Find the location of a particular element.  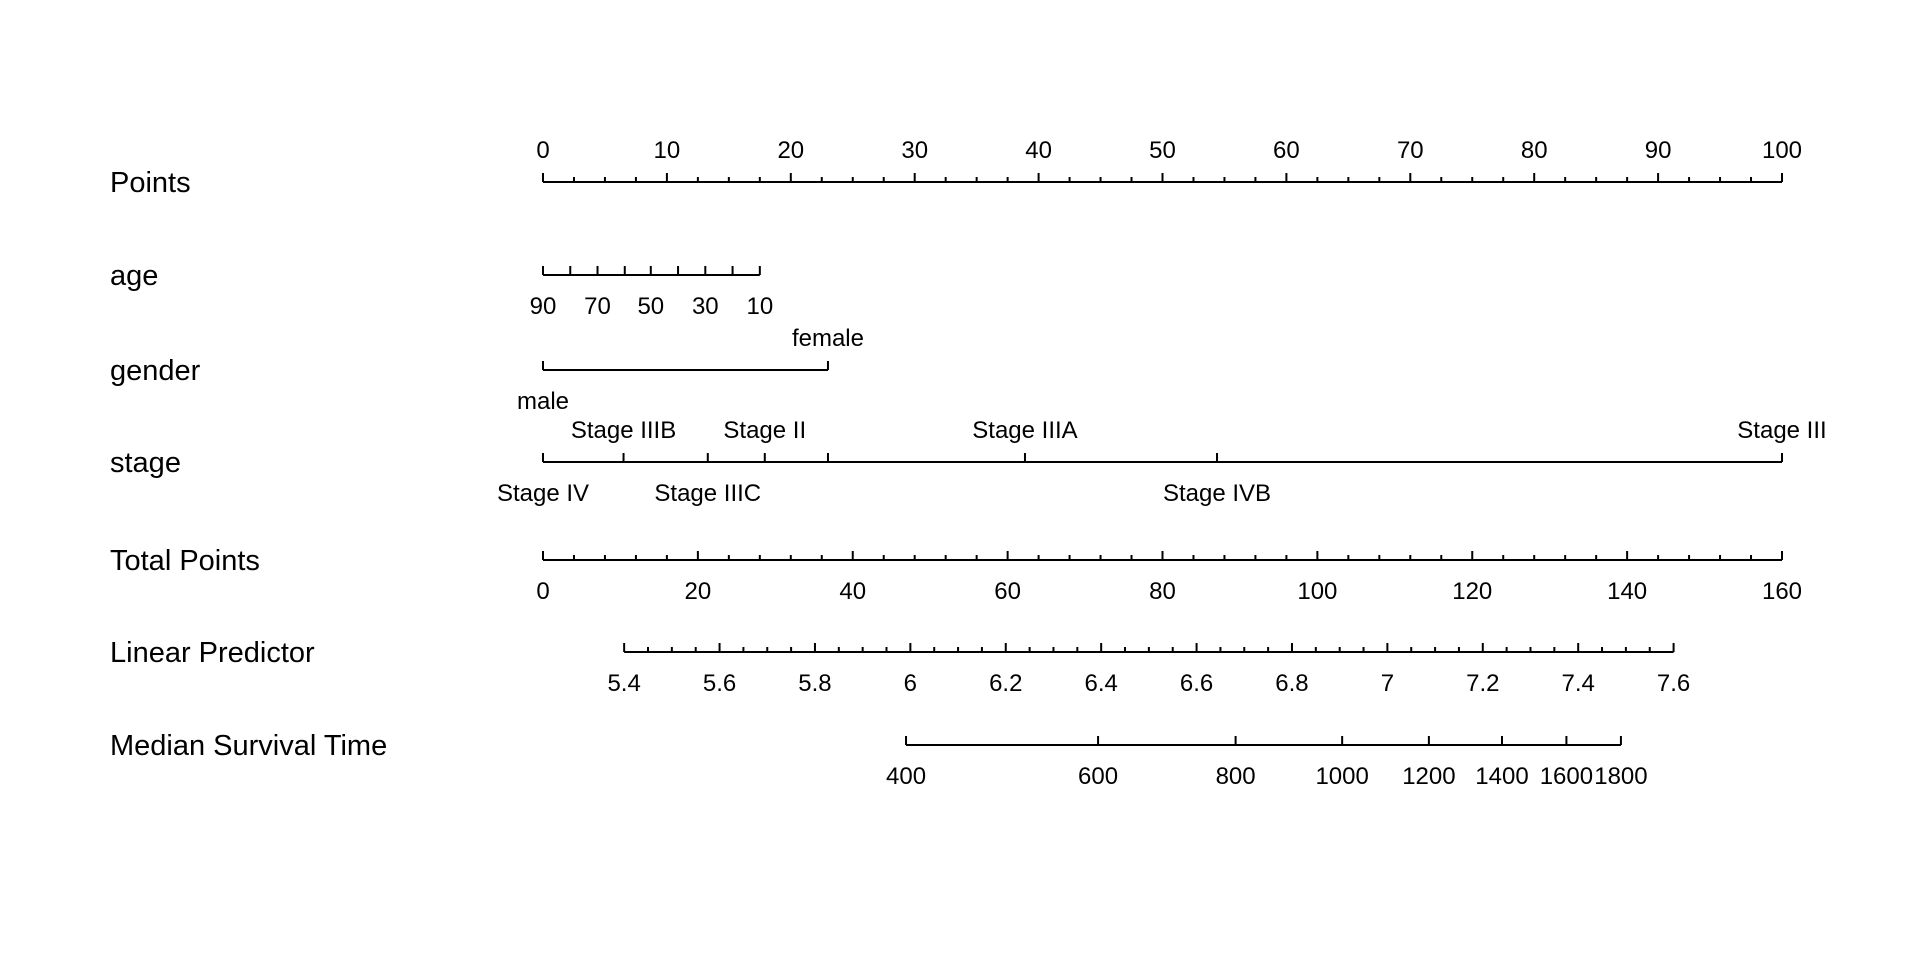

total-points-tick-label: 80 is located at coordinates (1162, 591).